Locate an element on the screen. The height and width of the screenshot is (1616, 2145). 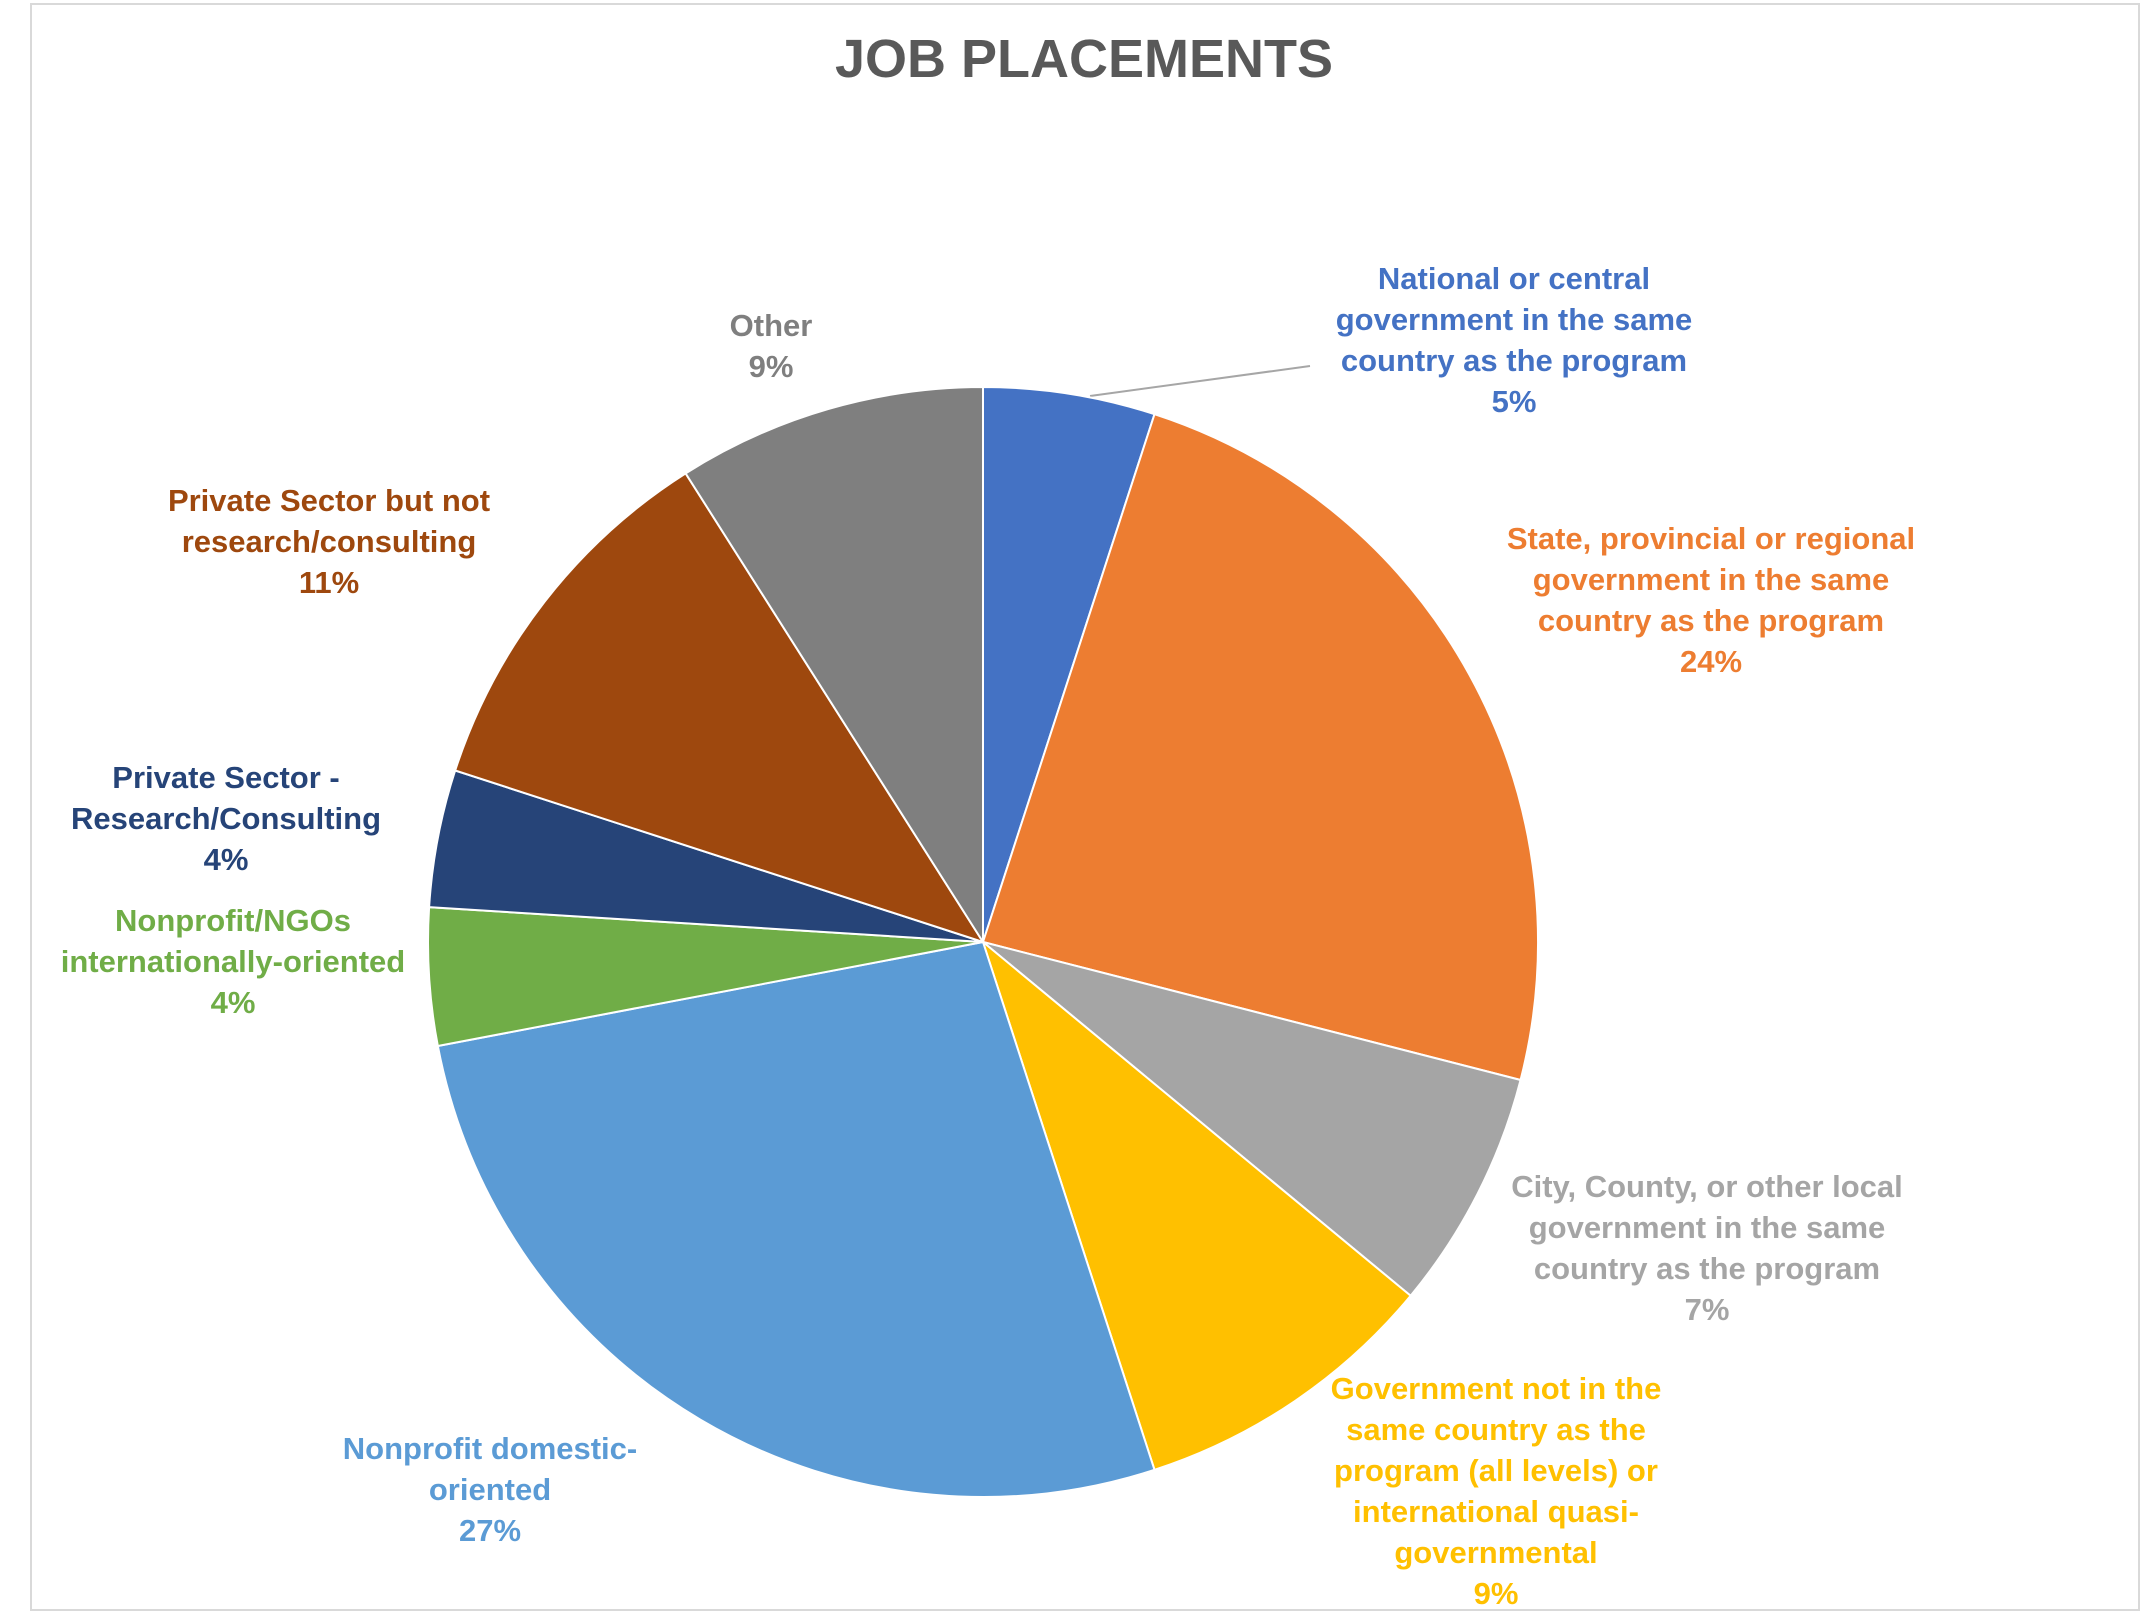
data-label: Nonprofit domestic-oriented 27% is located at coordinates (490, 1489).